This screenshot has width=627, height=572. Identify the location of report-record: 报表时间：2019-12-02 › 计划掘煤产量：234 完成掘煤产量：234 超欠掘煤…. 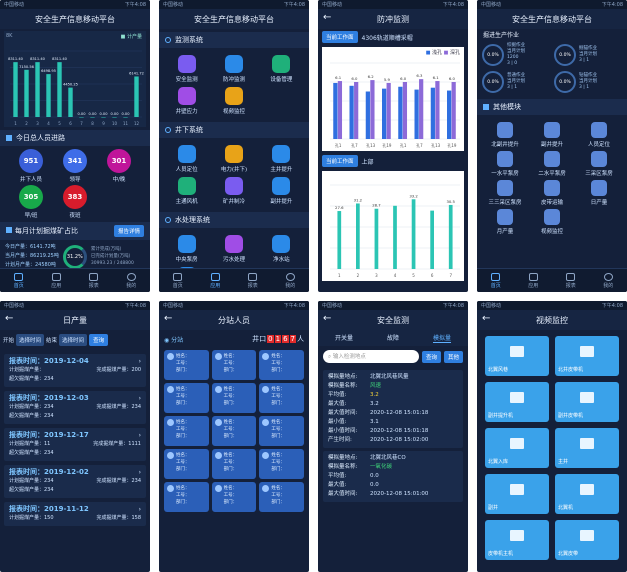
(75, 481).